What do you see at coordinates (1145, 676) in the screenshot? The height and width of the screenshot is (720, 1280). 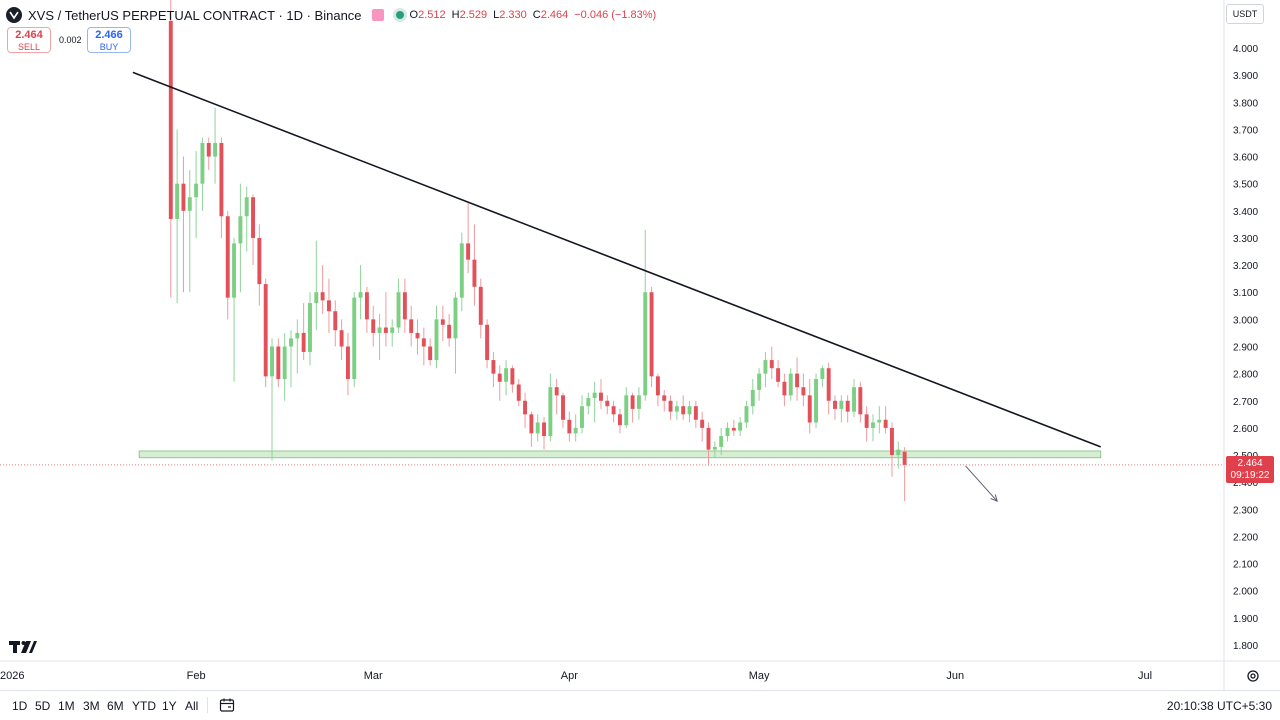 I see `x-tick-label: Jul` at bounding box center [1145, 676].